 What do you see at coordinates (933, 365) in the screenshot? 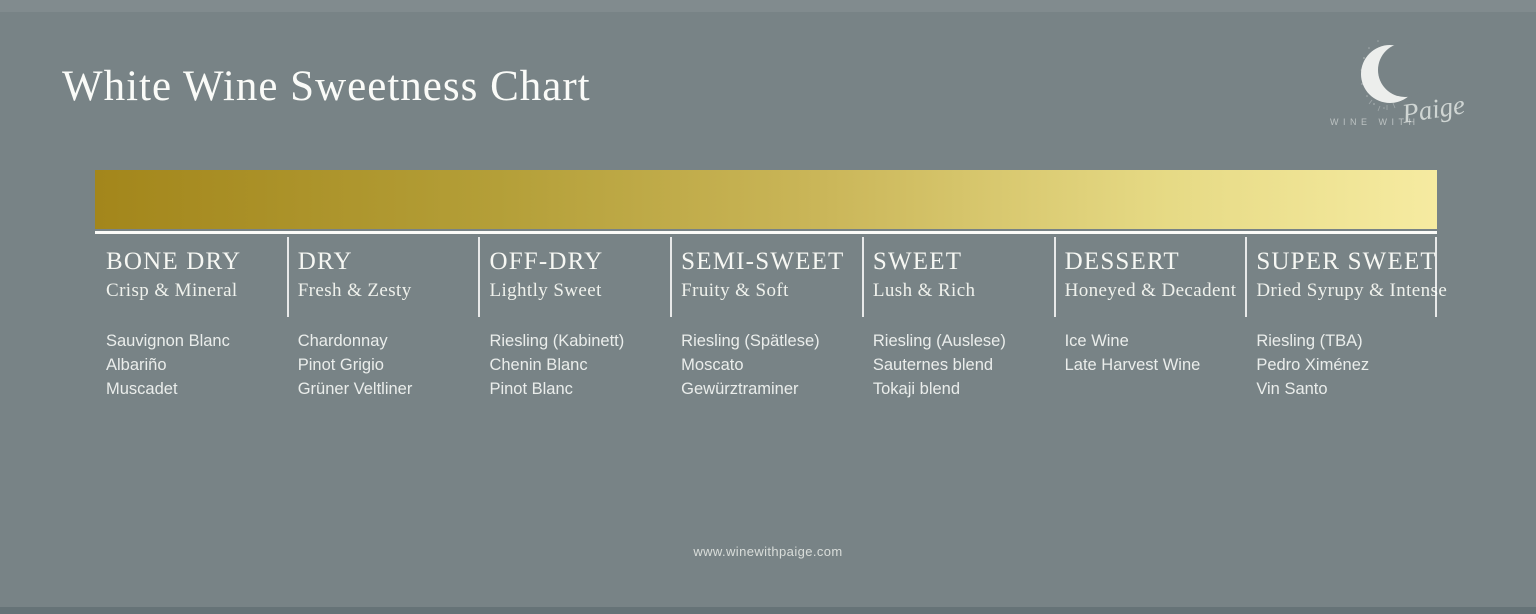
I see `wine-item: Sauternes blend` at bounding box center [933, 365].